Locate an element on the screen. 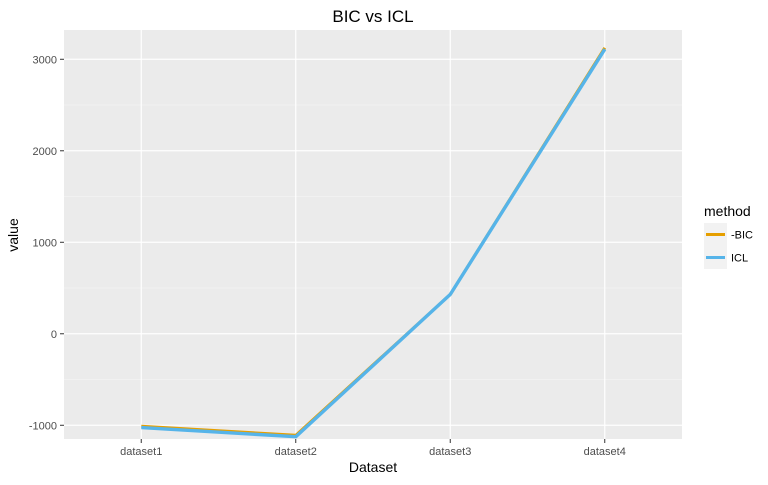 The width and height of the screenshot is (768, 485). legend-label: ICL is located at coordinates (739, 259).